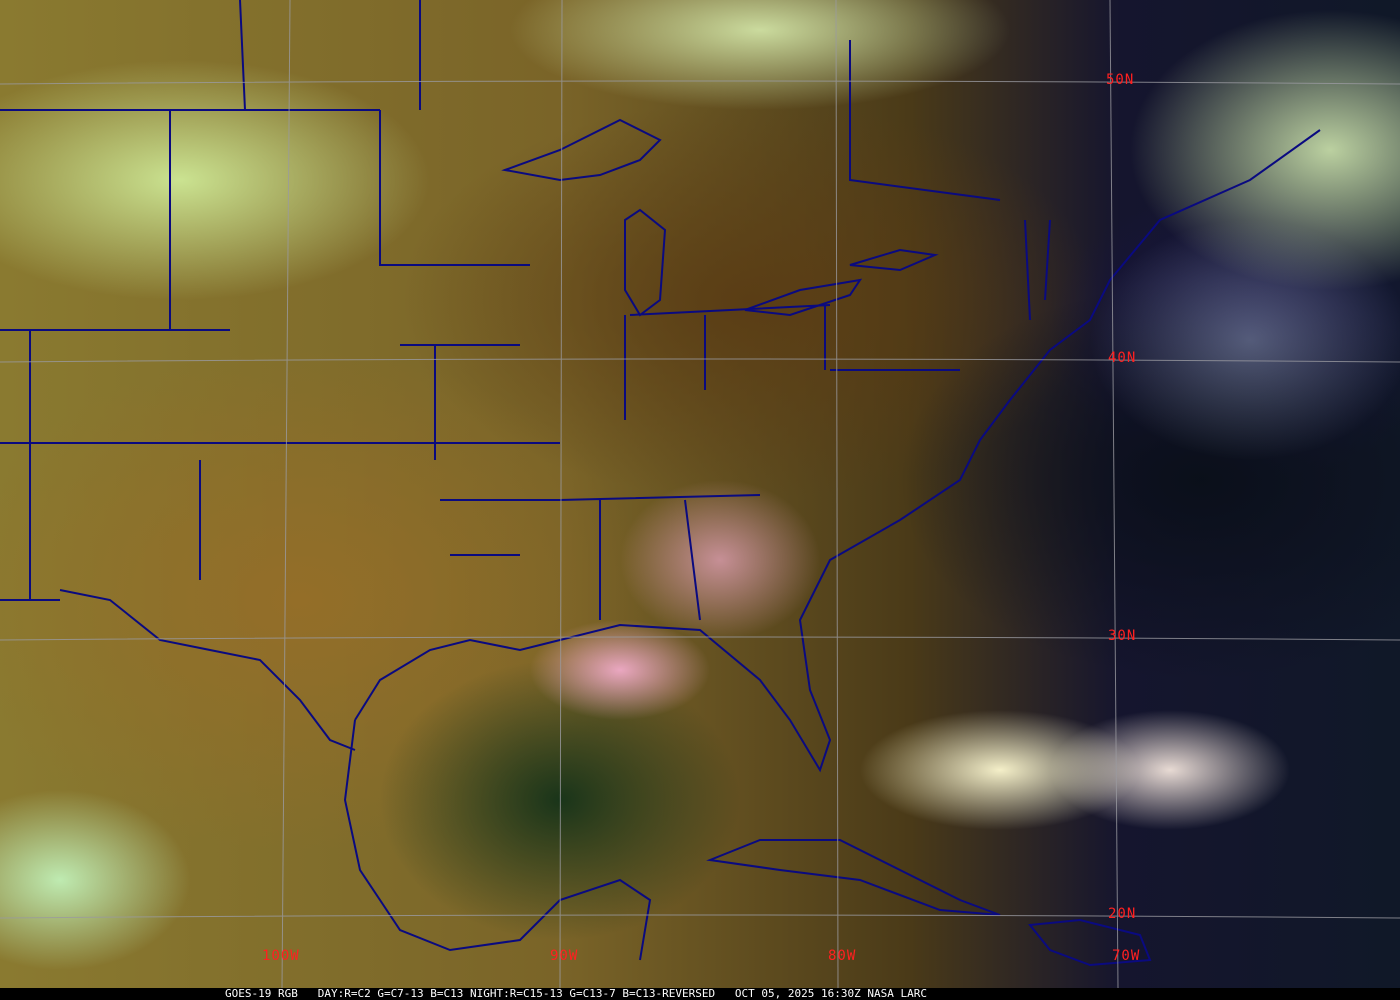  What do you see at coordinates (561, 494) in the screenshot?
I see `gridline-90w` at bounding box center [561, 494].